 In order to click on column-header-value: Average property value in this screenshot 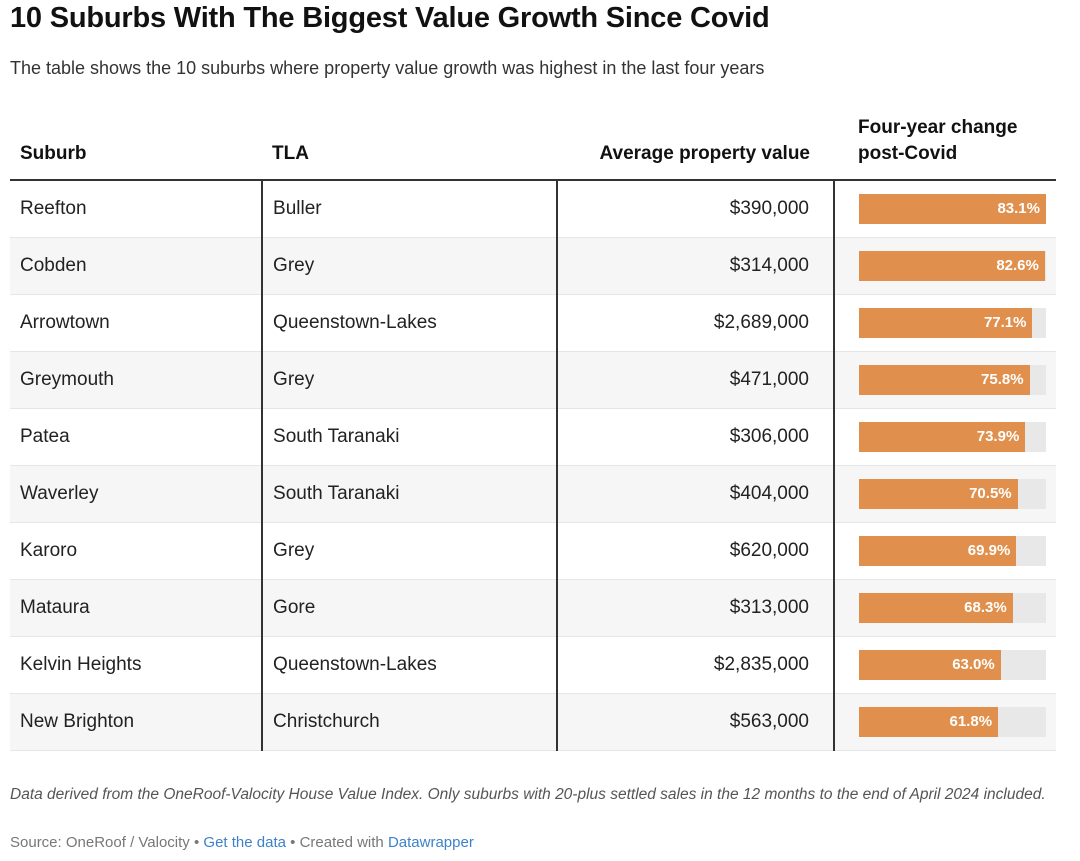, I will do `click(695, 148)`.